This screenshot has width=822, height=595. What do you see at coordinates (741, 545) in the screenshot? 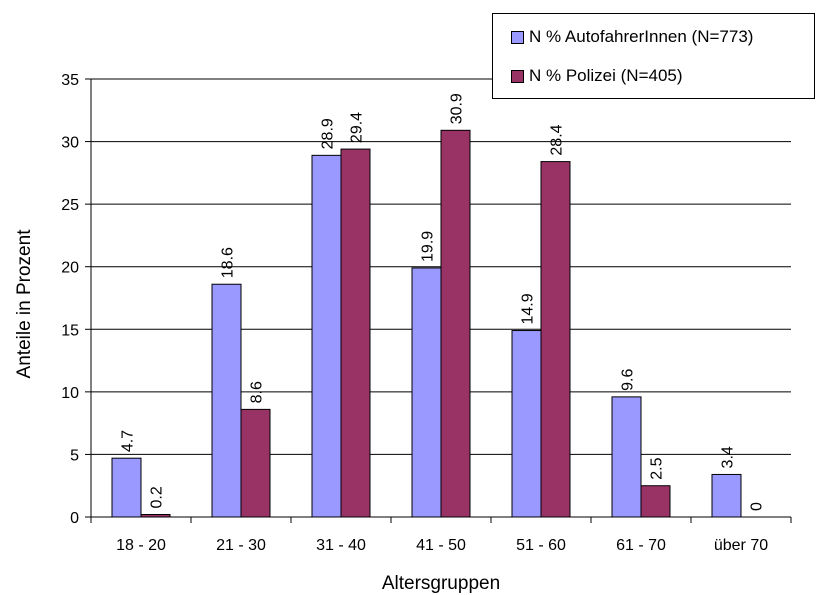
I see `x-tick-label: über 70` at bounding box center [741, 545].